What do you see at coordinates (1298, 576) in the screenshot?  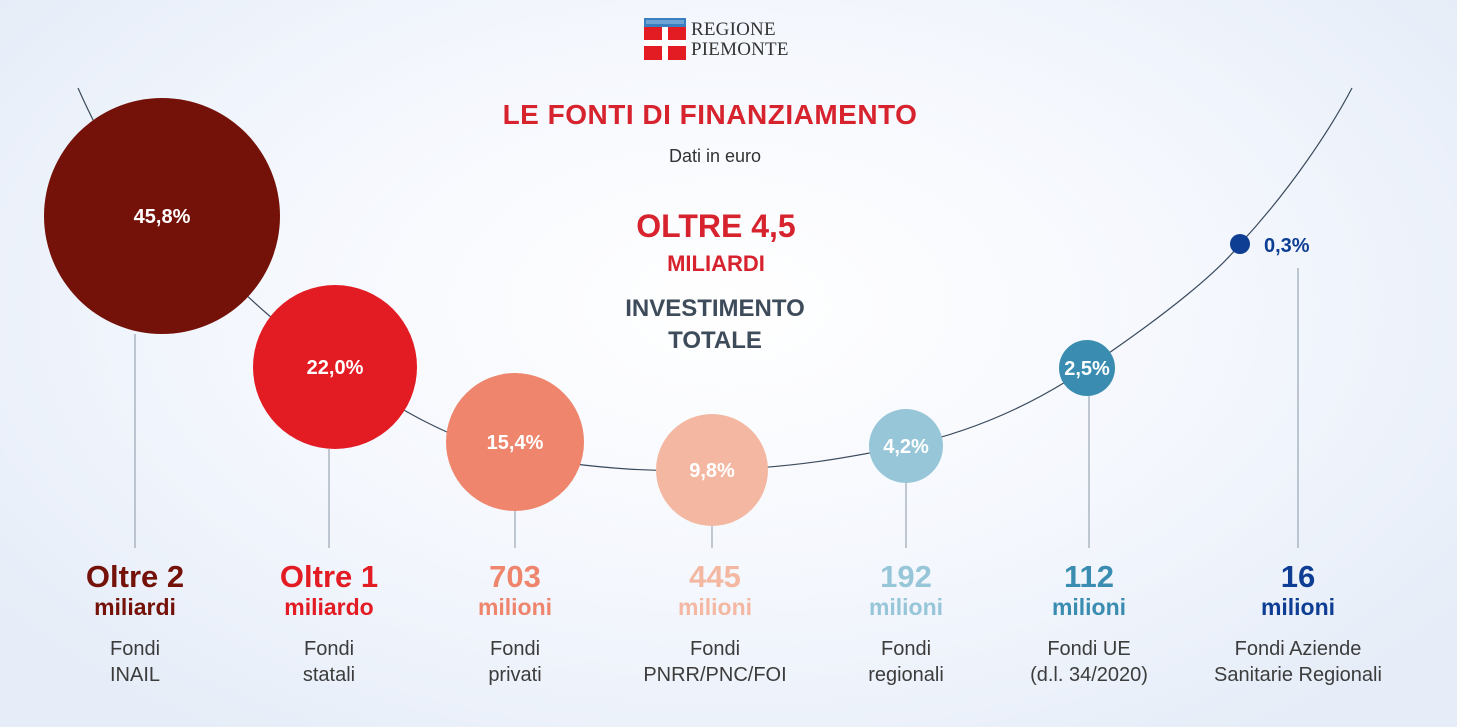 I see `amount-value: 16` at bounding box center [1298, 576].